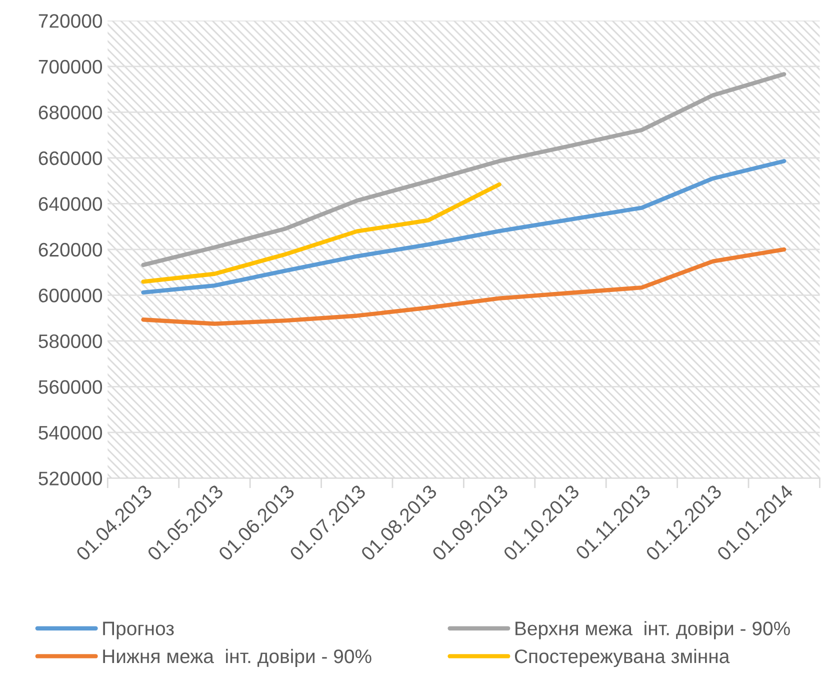 Image resolution: width=828 pixels, height=688 pixels. What do you see at coordinates (70, 249) in the screenshot?
I see `y-tick-label: 620000` at bounding box center [70, 249].